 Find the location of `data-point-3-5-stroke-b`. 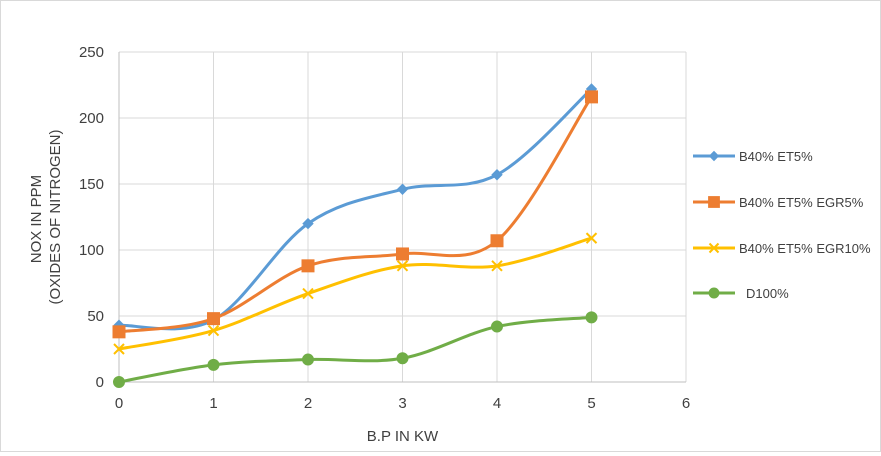

data-point-3-5-stroke-b is located at coordinates (591, 238).